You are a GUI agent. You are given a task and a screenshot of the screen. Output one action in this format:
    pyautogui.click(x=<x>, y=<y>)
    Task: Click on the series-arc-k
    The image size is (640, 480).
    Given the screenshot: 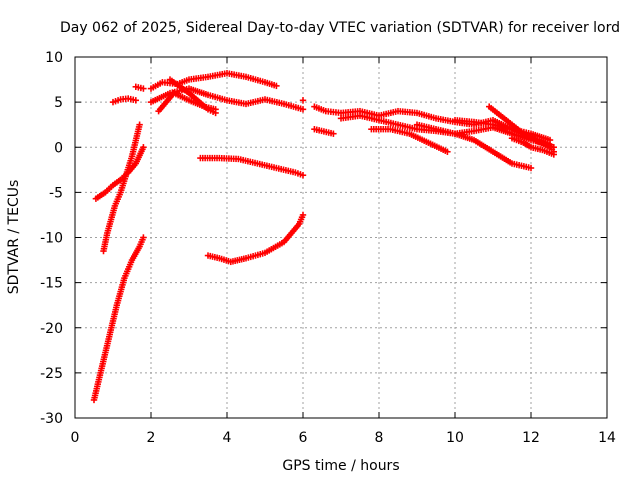 What is the action you would take?
    pyautogui.click(x=255, y=238)
    